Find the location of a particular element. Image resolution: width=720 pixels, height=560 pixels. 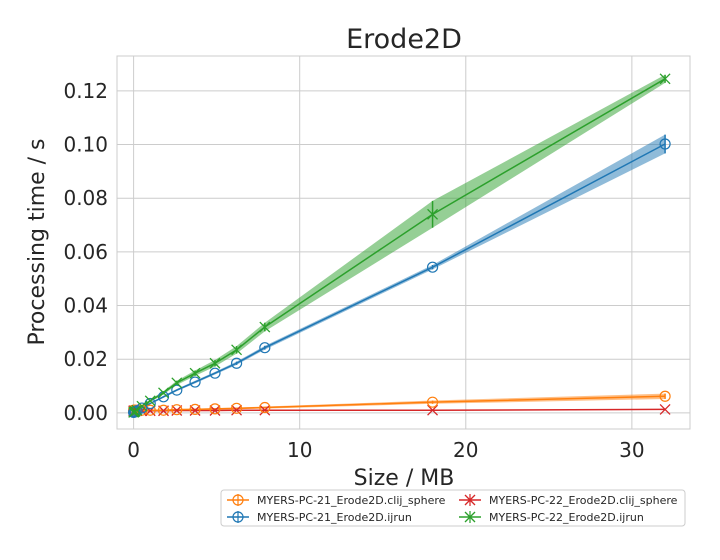

legend-entry: MYERS-PC-22_Erode2D.ijrun is located at coordinates (551, 517).